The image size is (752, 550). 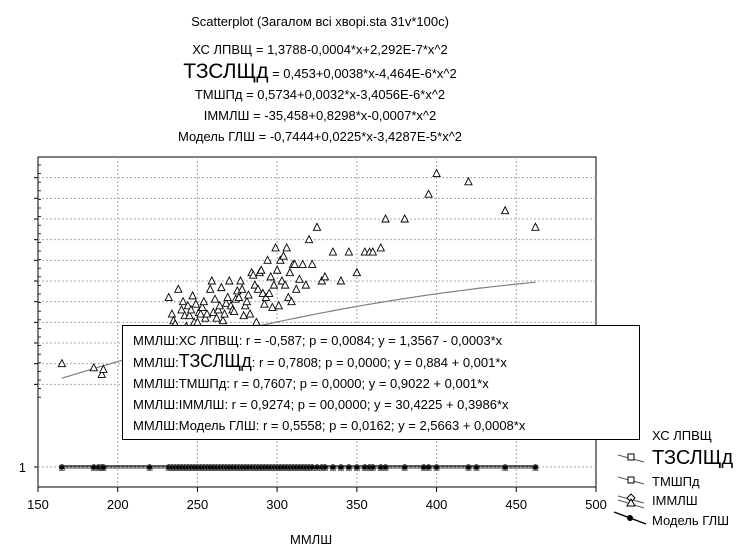 What do you see at coordinates (693, 458) in the screenshot?
I see `legend-label-tzslshd: ТЗСЛЩд` at bounding box center [693, 458].